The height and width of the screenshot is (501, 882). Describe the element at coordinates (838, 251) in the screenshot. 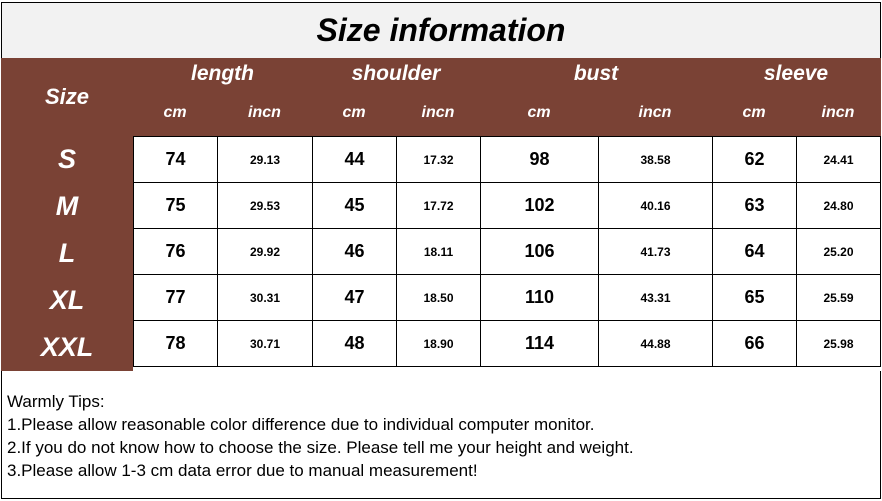

I see `cell-inch: 25.20` at that location.